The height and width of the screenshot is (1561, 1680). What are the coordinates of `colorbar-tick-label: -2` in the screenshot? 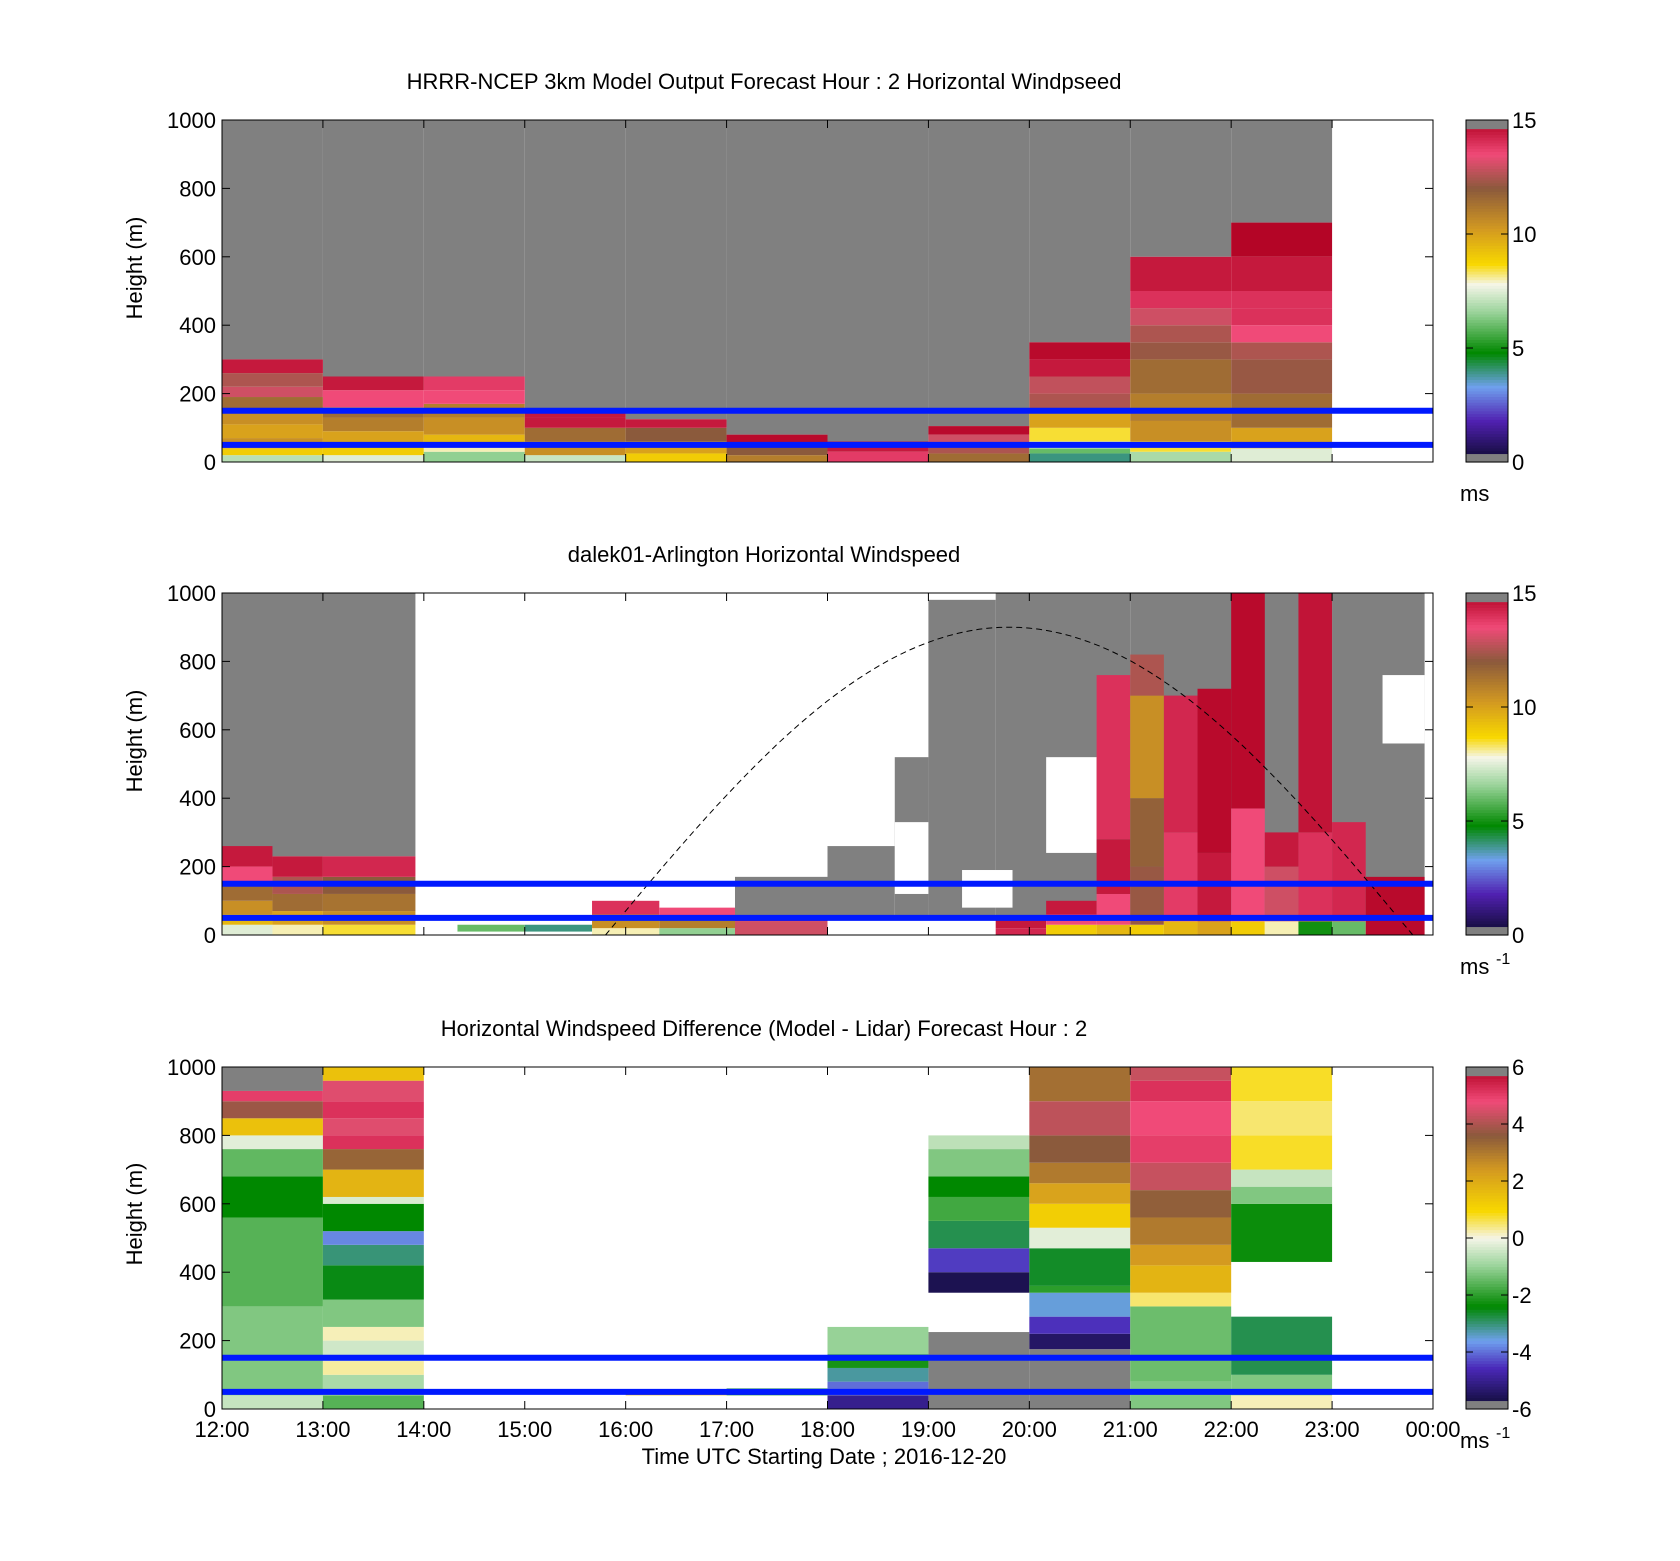 It's located at (1522, 1295).